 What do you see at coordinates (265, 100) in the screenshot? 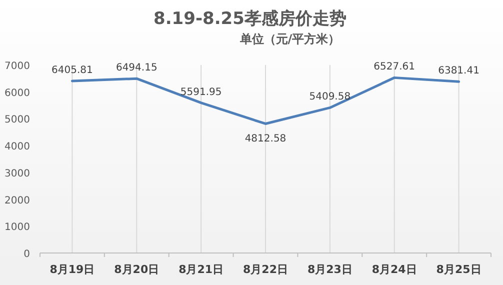
I see `line-series` at bounding box center [265, 100].